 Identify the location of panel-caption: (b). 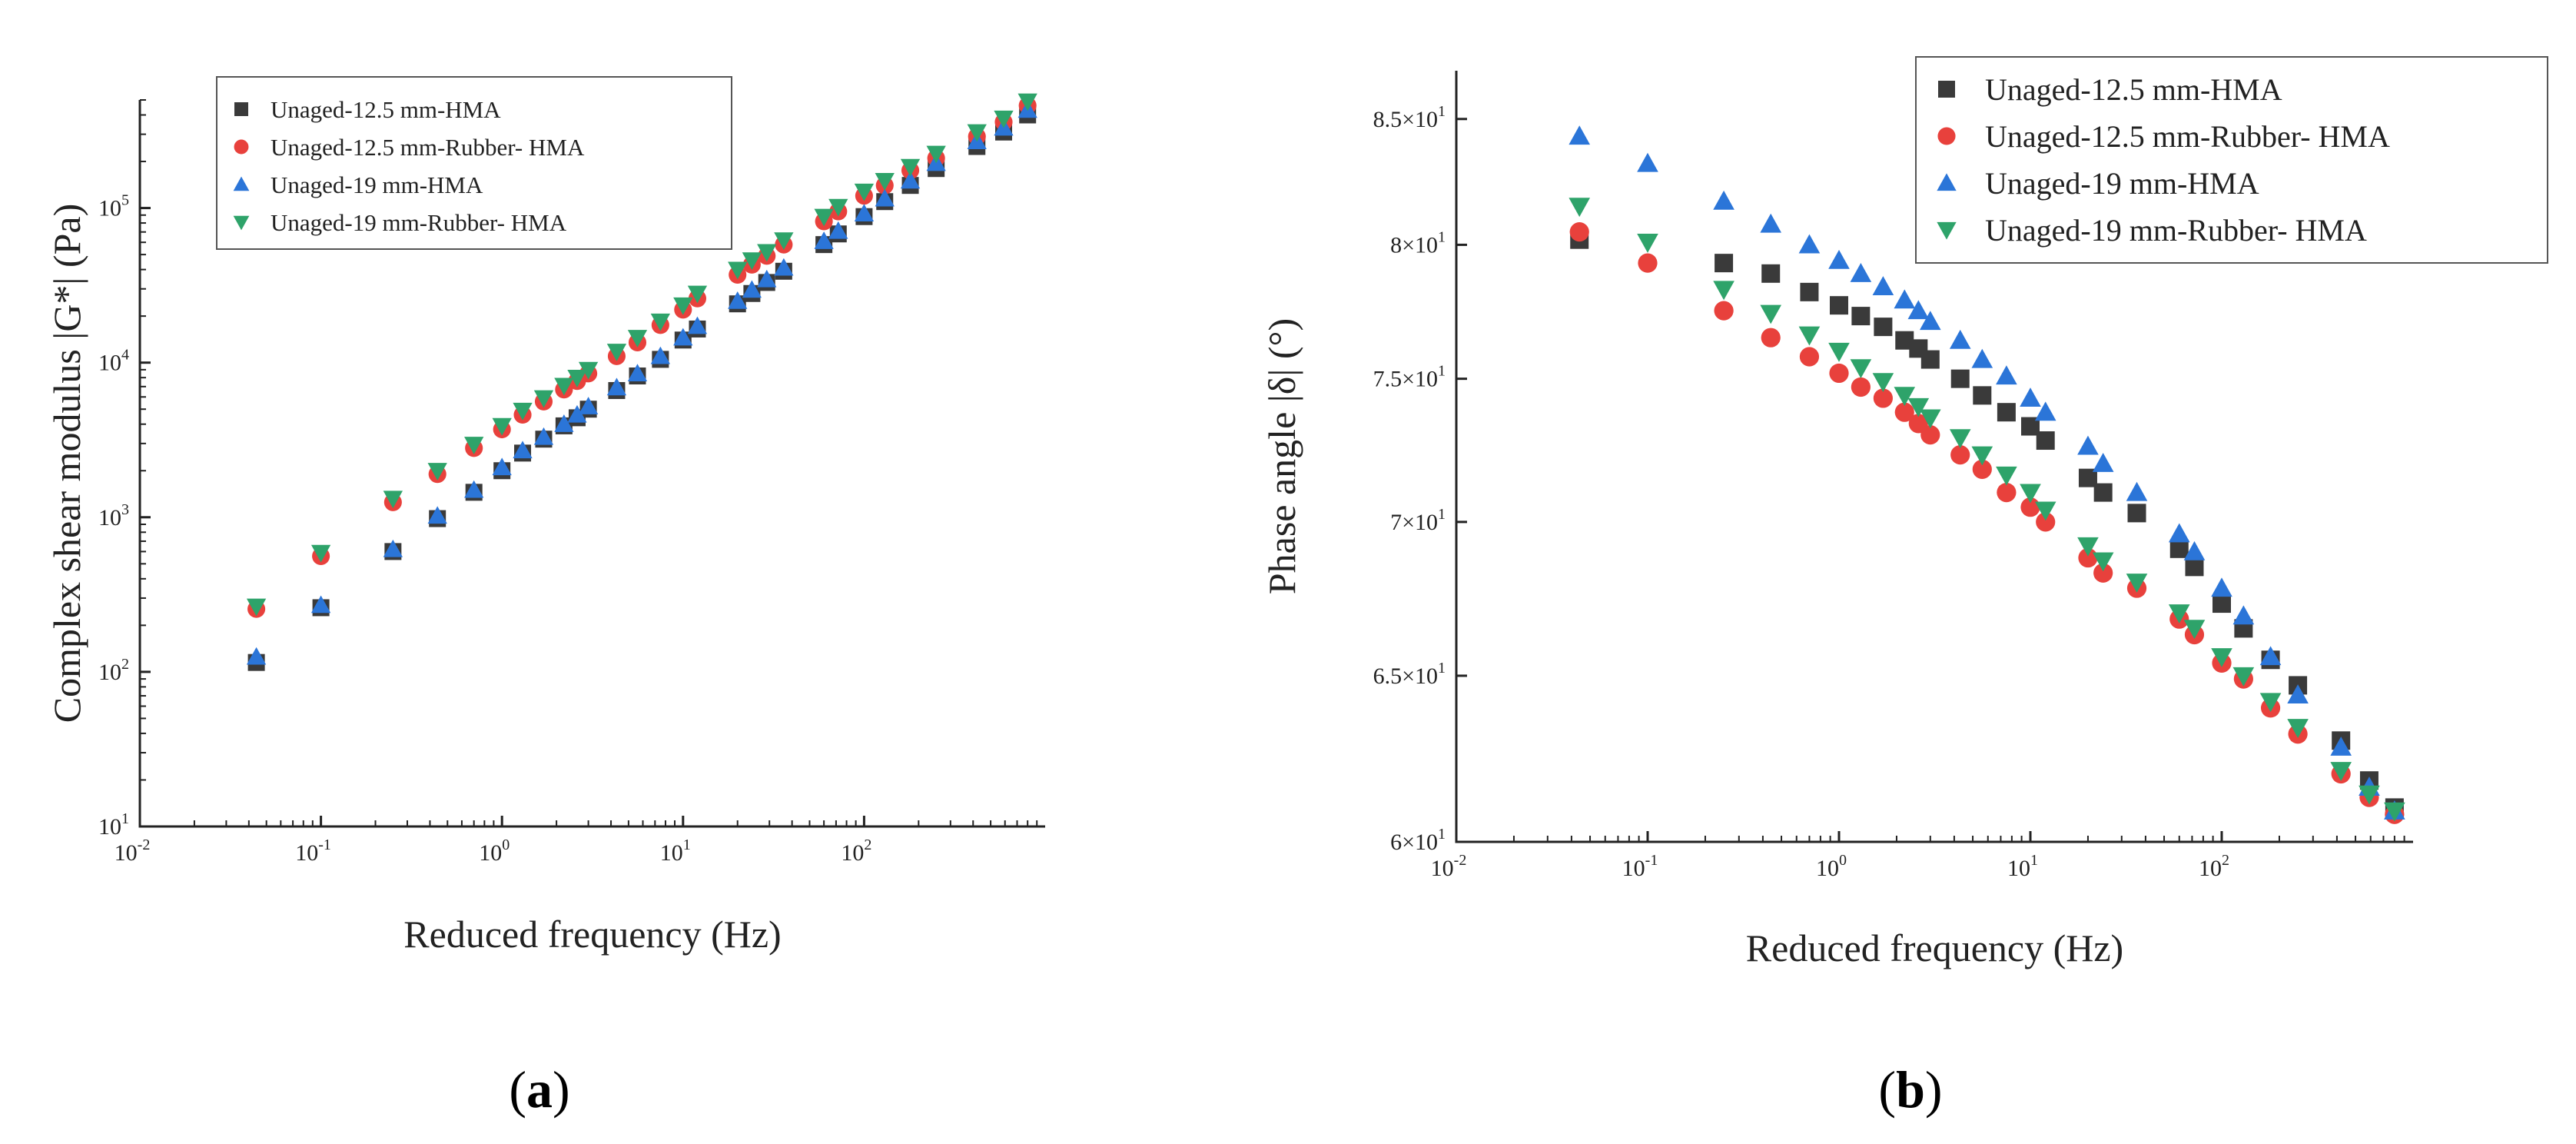
(1910, 1089).